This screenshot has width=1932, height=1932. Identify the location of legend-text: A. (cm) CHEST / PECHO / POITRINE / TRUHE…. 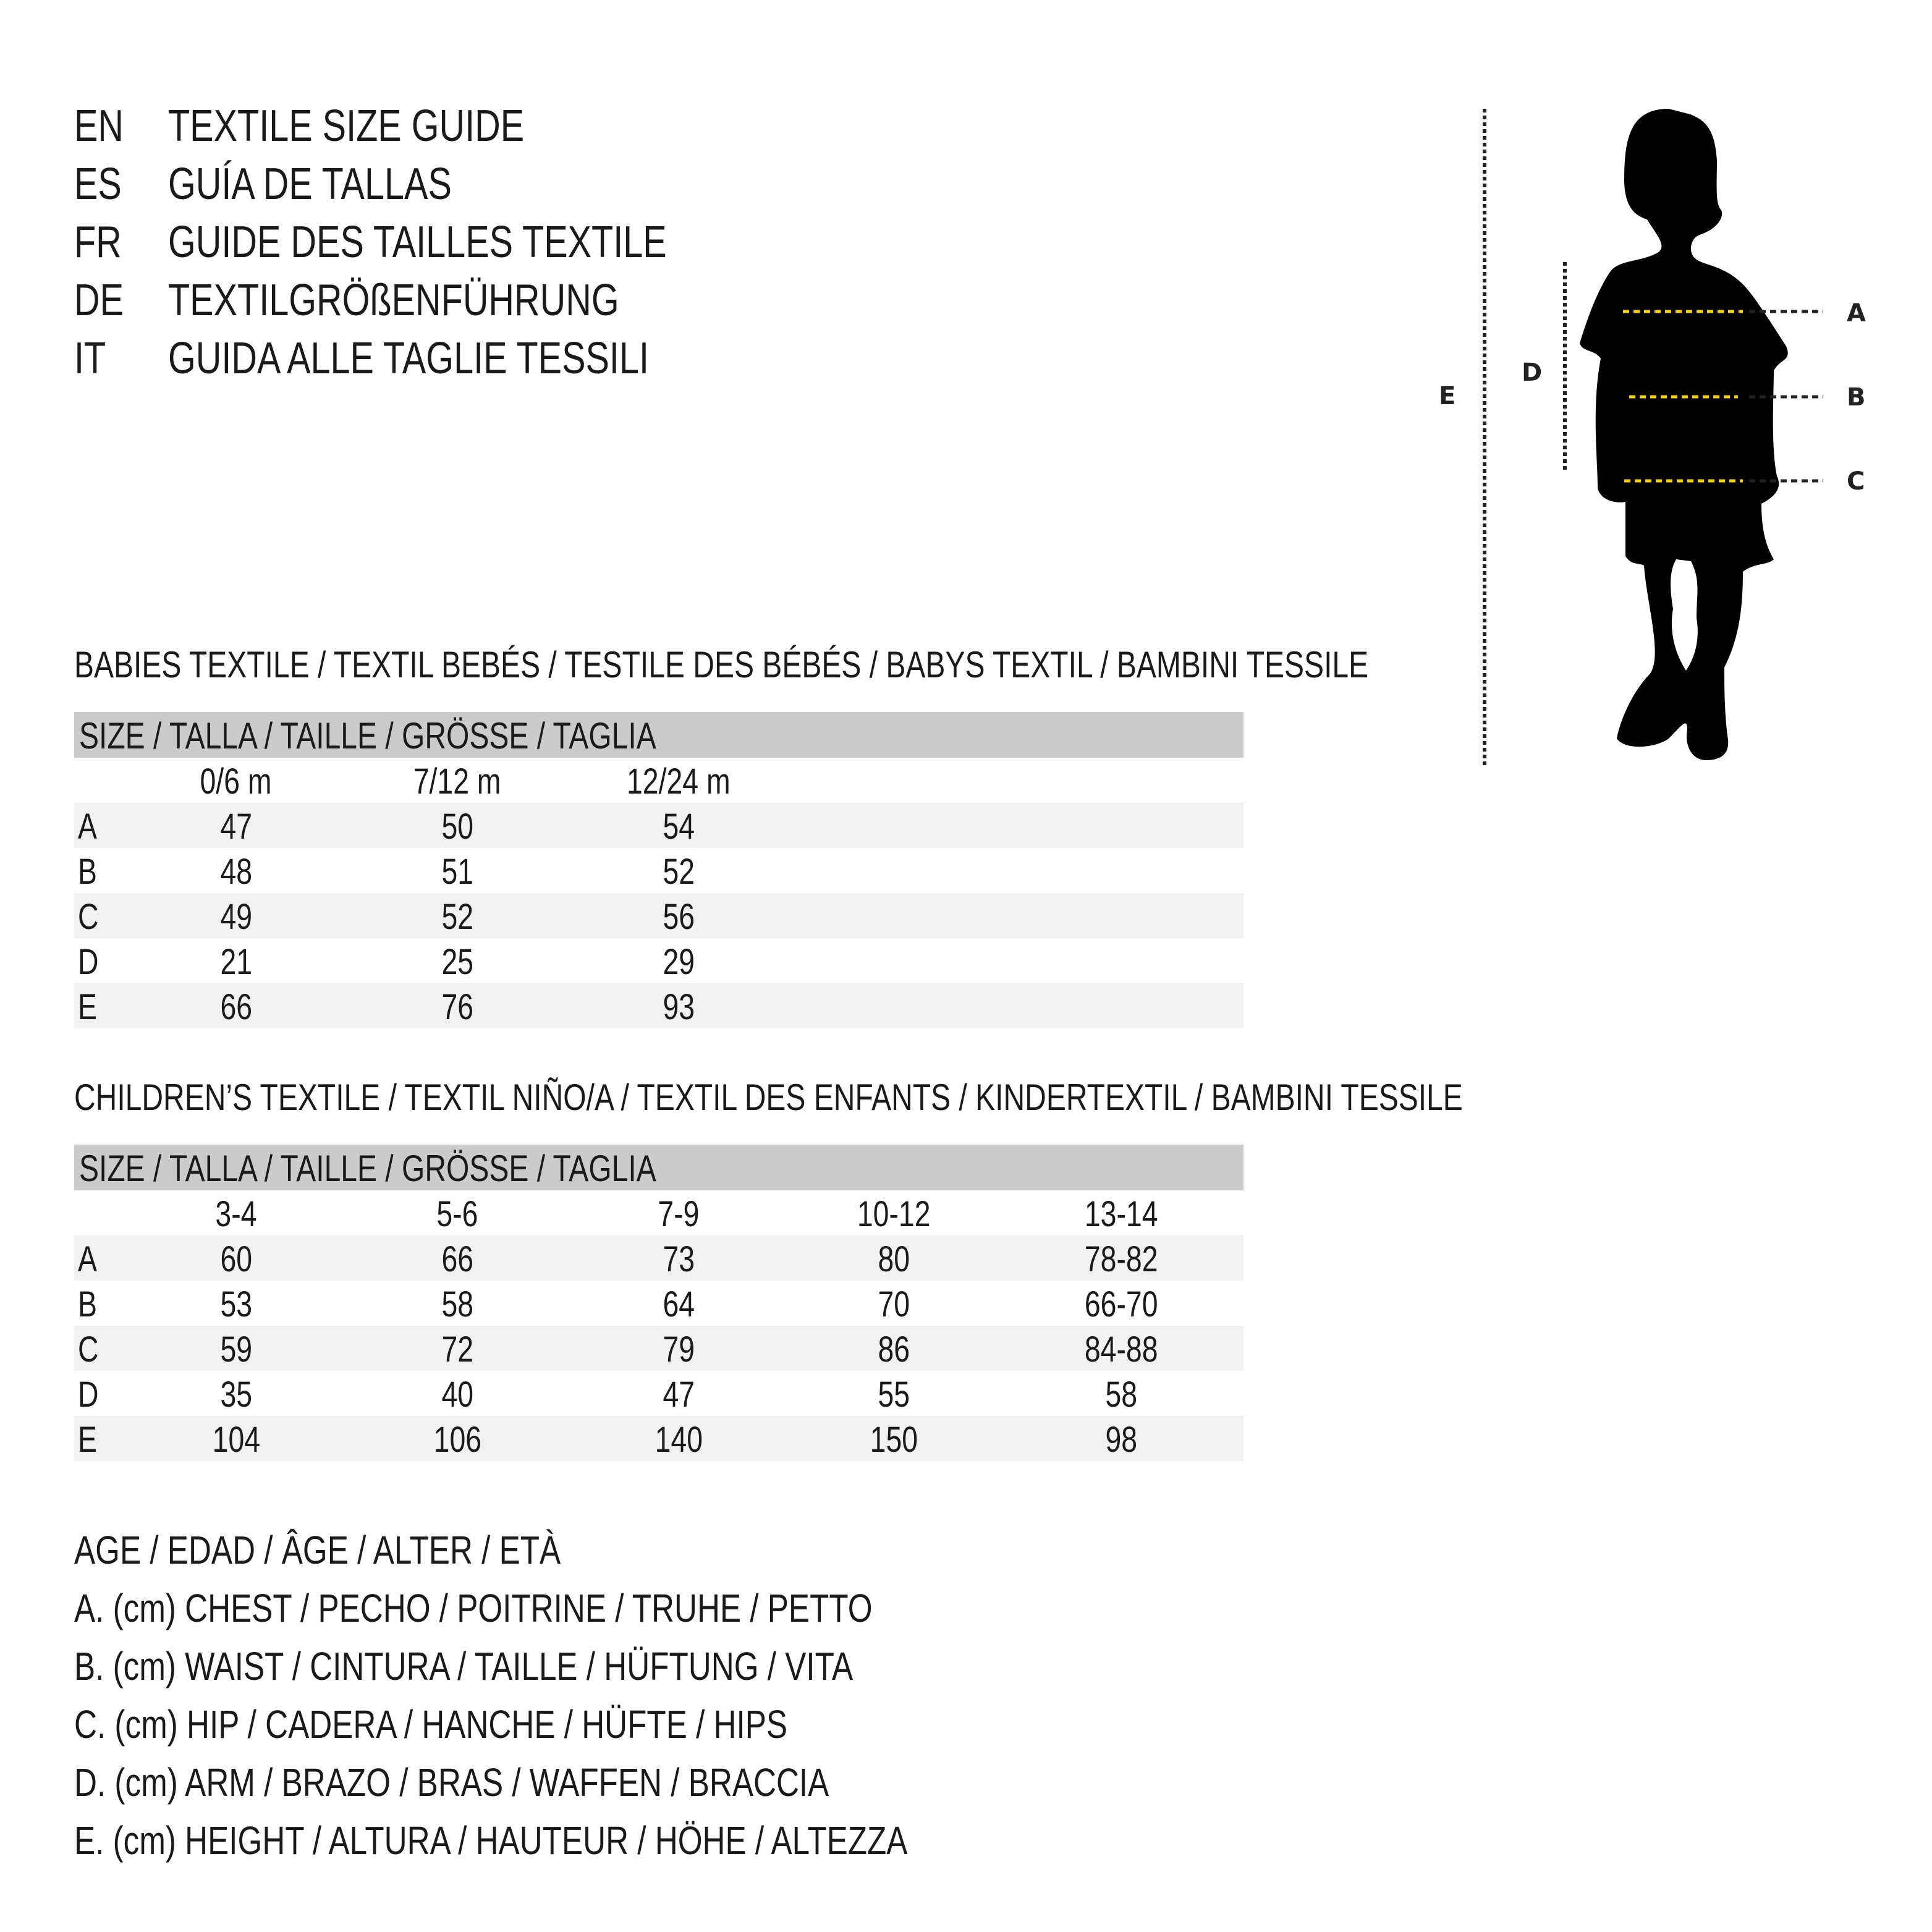
(473, 1608).